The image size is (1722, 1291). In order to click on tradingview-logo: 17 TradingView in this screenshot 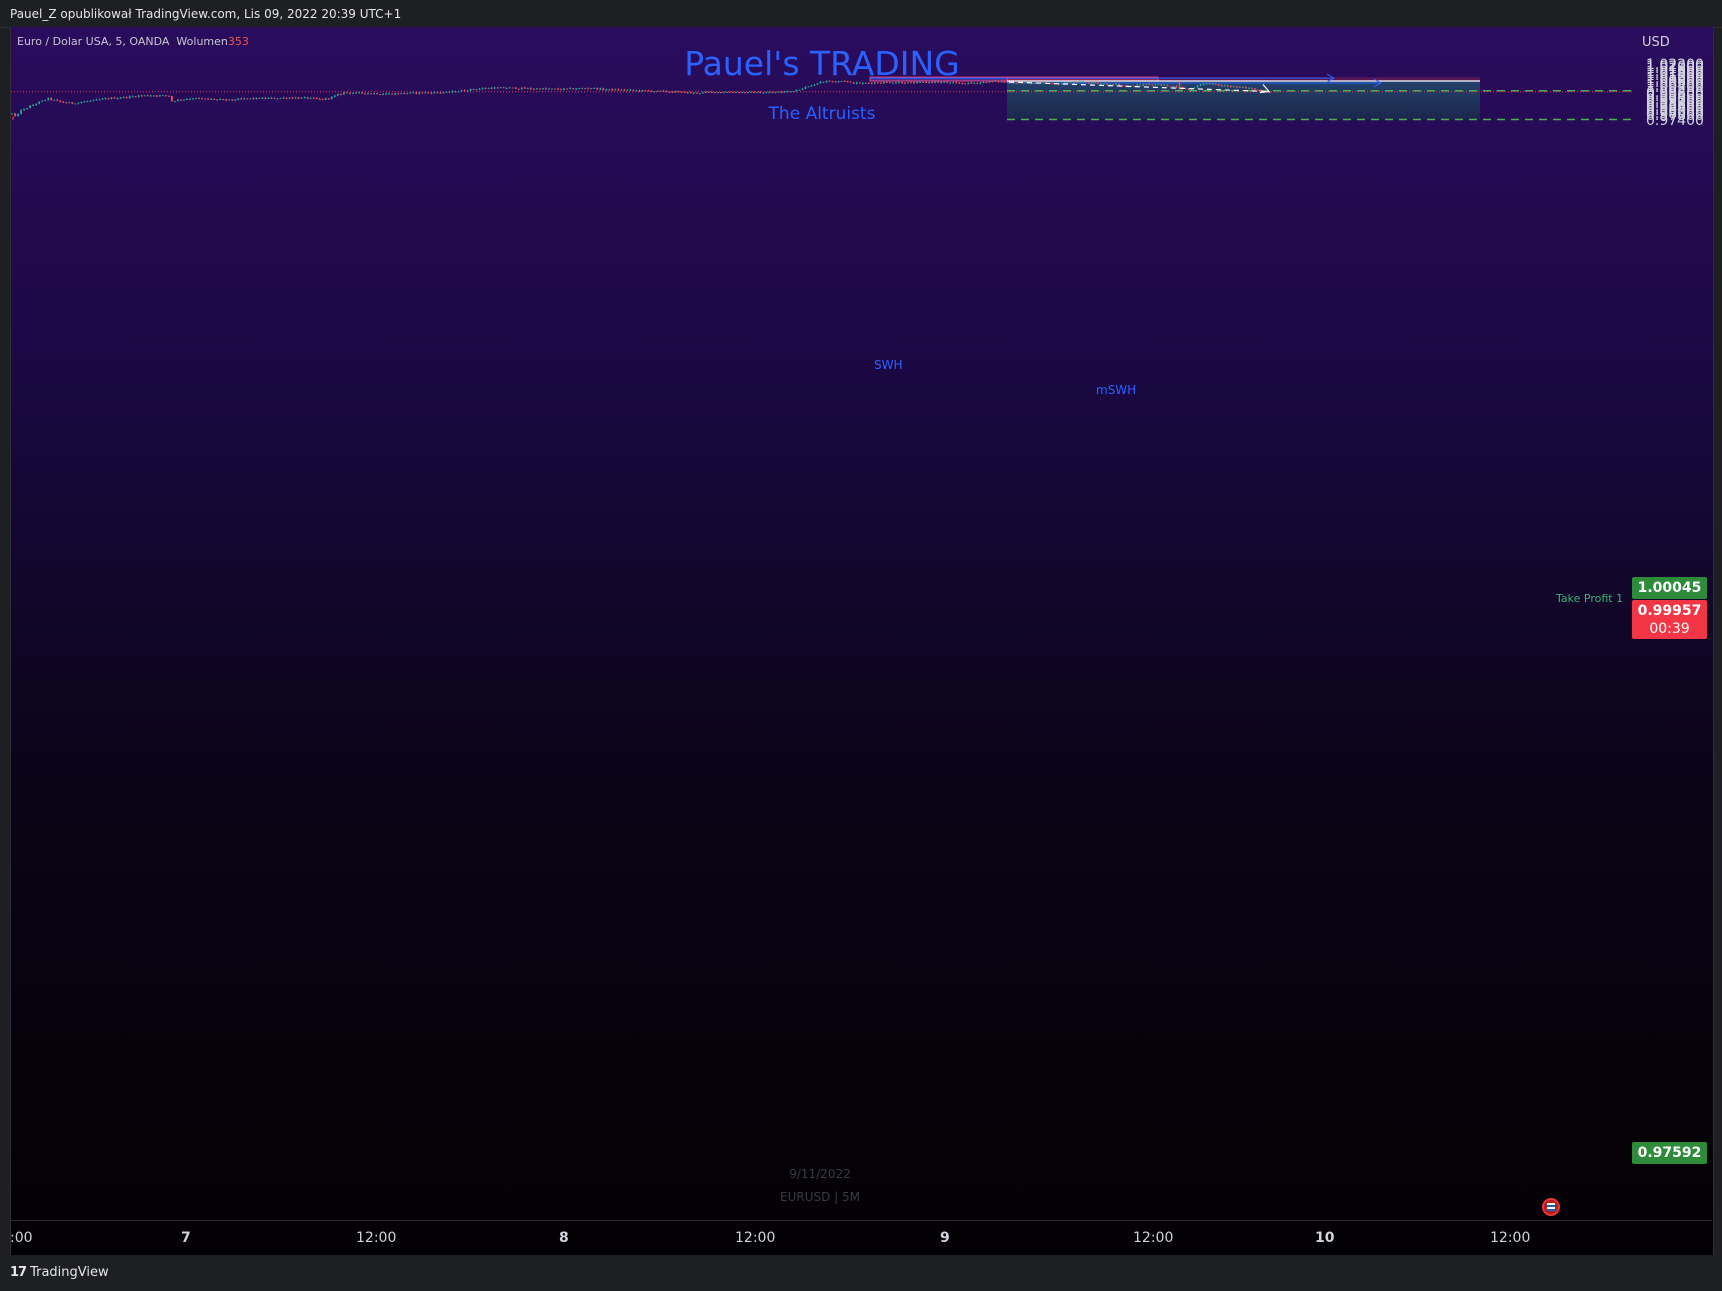, I will do `click(59, 1272)`.